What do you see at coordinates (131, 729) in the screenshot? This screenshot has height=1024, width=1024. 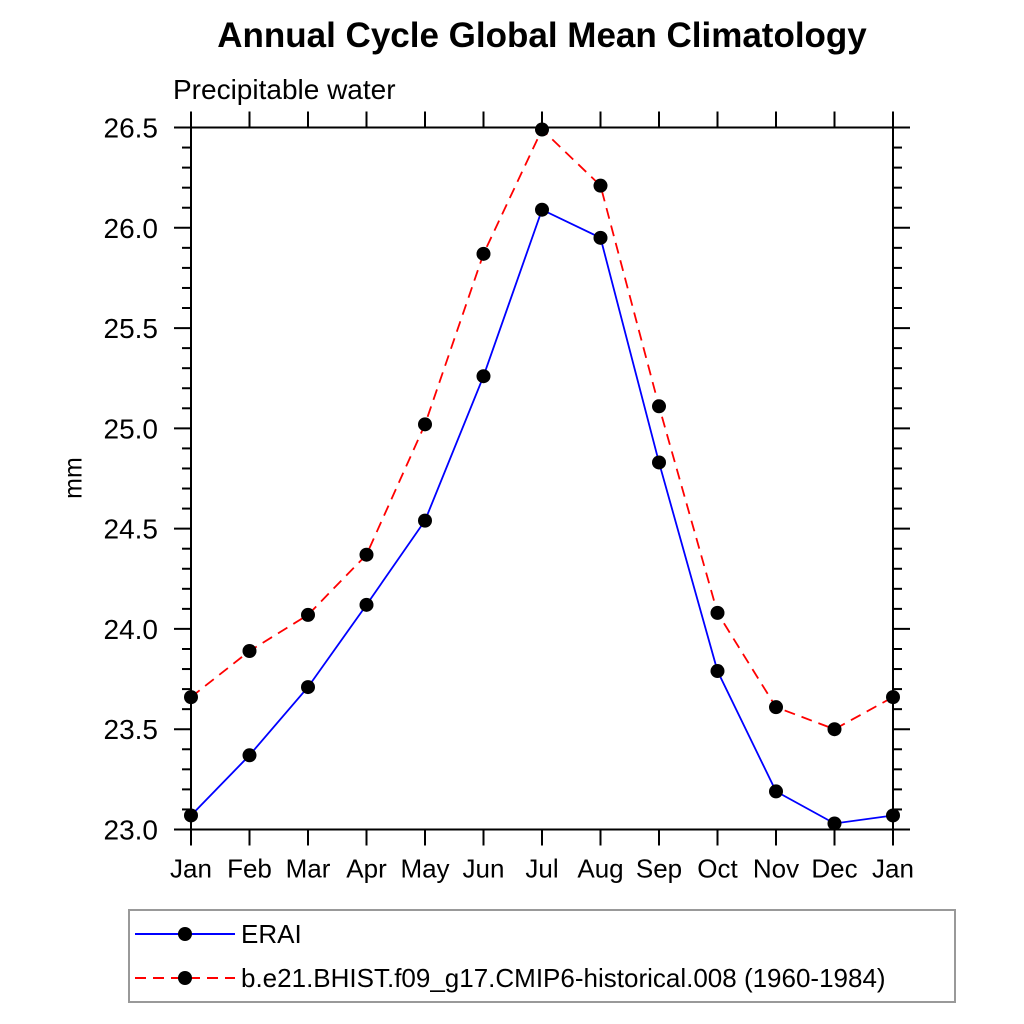 I see `y-tick-label: 23.5` at bounding box center [131, 729].